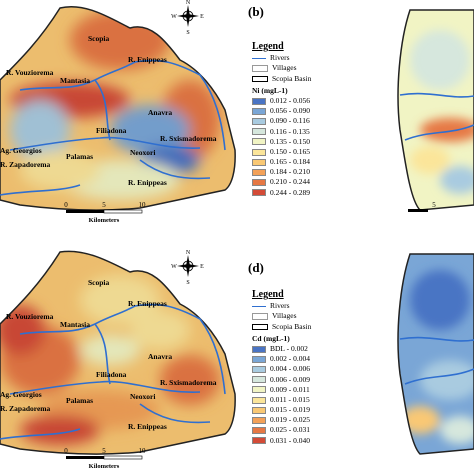  Describe the element at coordinates (268, 294) in the screenshot. I see `legend-title-bottom: Legend` at that location.